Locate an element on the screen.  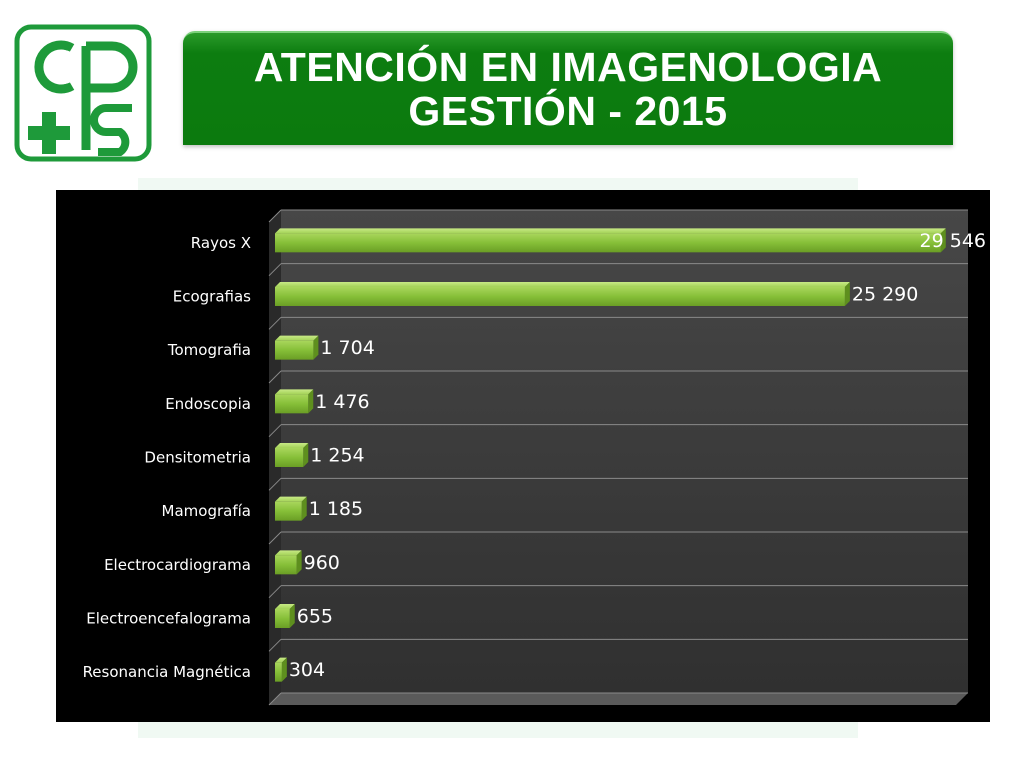
category-label: Endoscopia is located at coordinates (208, 404).